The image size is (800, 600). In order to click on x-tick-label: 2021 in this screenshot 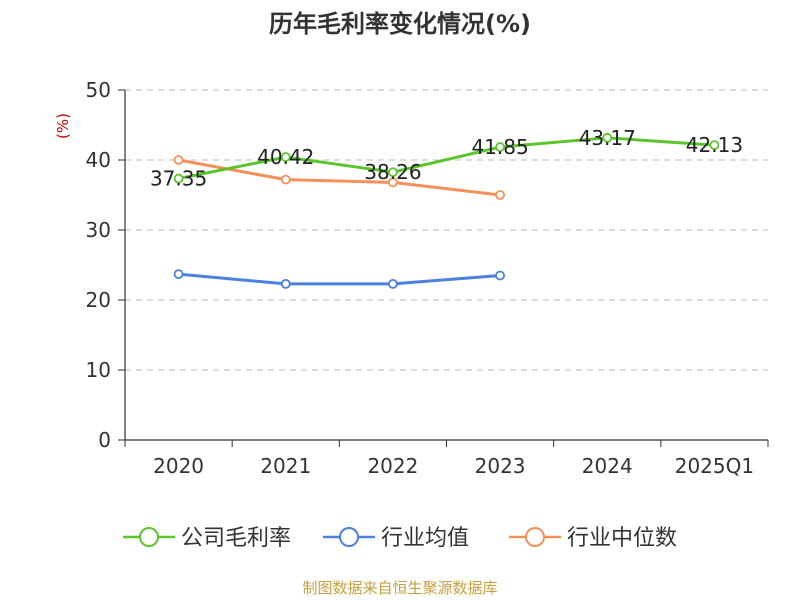, I will do `click(285, 466)`.